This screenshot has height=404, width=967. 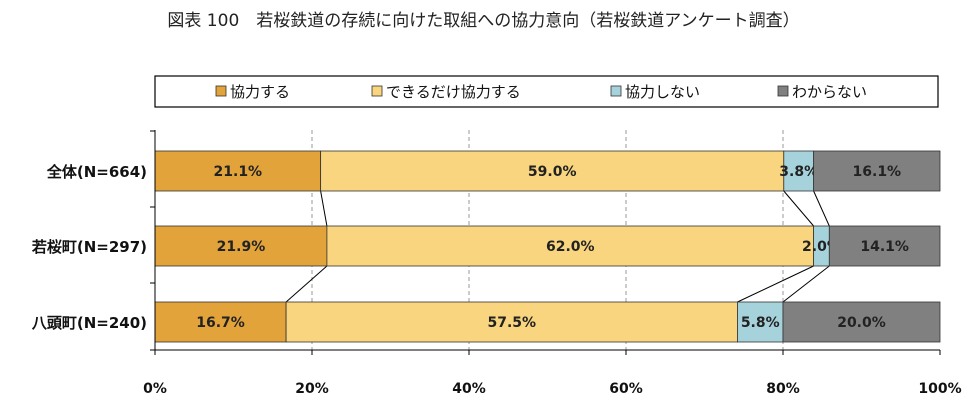 What do you see at coordinates (453, 92) in the screenshot?
I see `legend-label: できるだけ協力する` at bounding box center [453, 92].